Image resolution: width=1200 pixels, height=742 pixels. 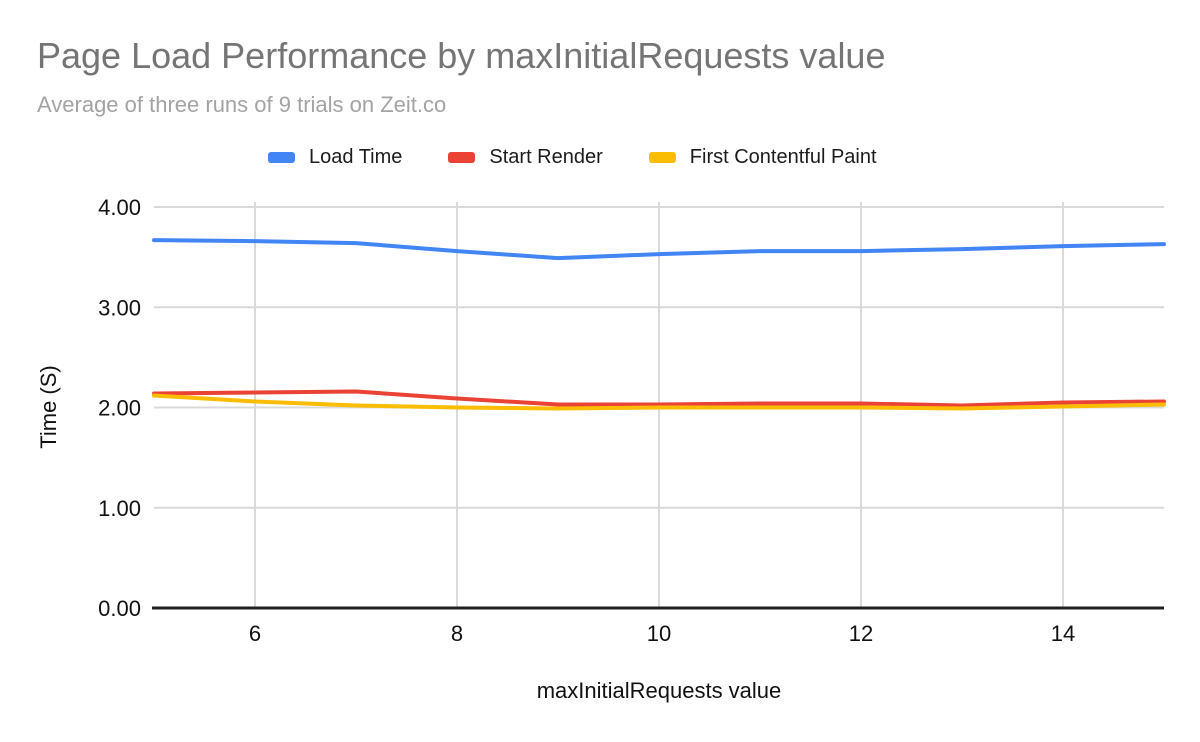 What do you see at coordinates (659, 633) in the screenshot?
I see `x-tick-label: 10` at bounding box center [659, 633].